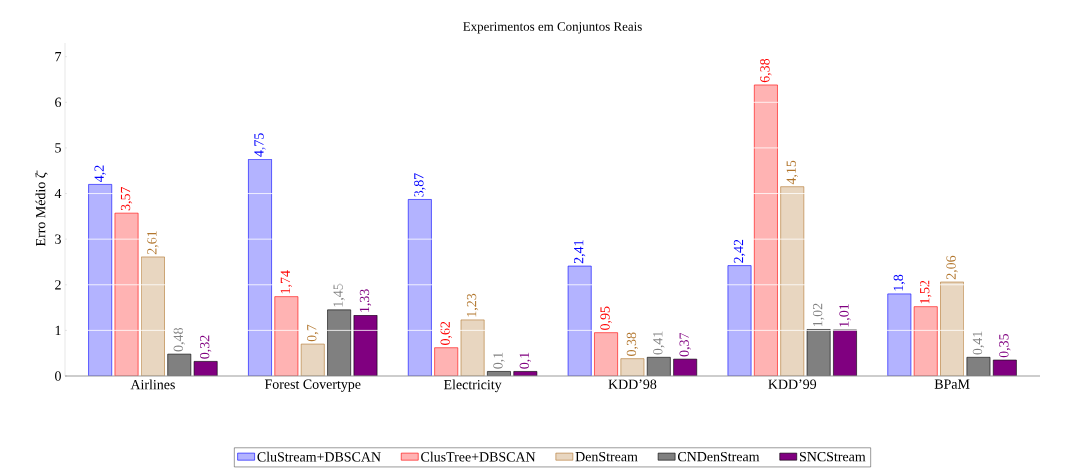 The image size is (1073, 474). What do you see at coordinates (420, 185) in the screenshot?
I see `data-label: 3,87` at bounding box center [420, 185].